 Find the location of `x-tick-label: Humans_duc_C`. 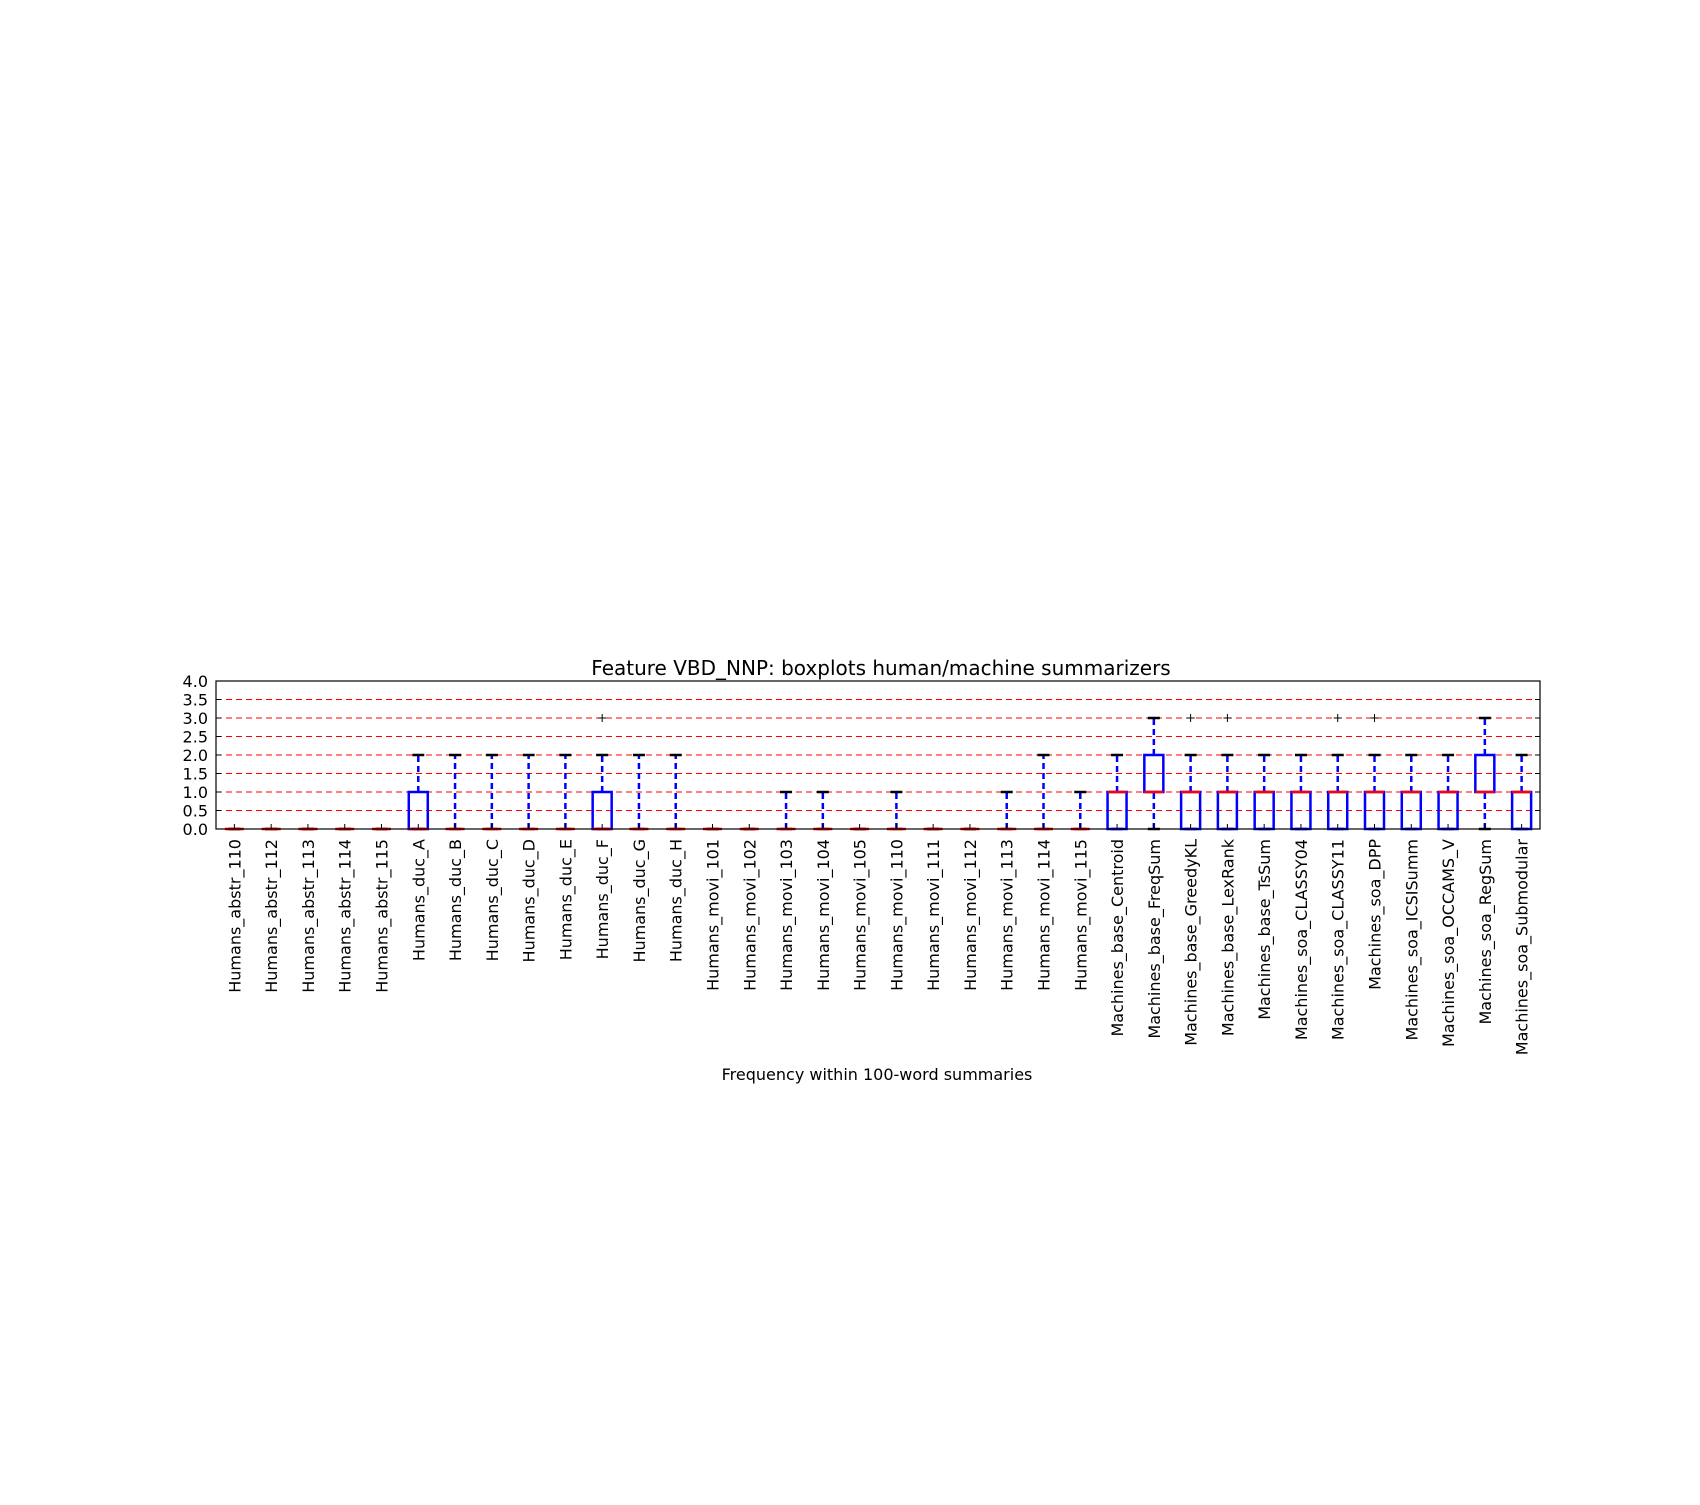

x-tick-label: Humans_duc_C is located at coordinates (493, 900).